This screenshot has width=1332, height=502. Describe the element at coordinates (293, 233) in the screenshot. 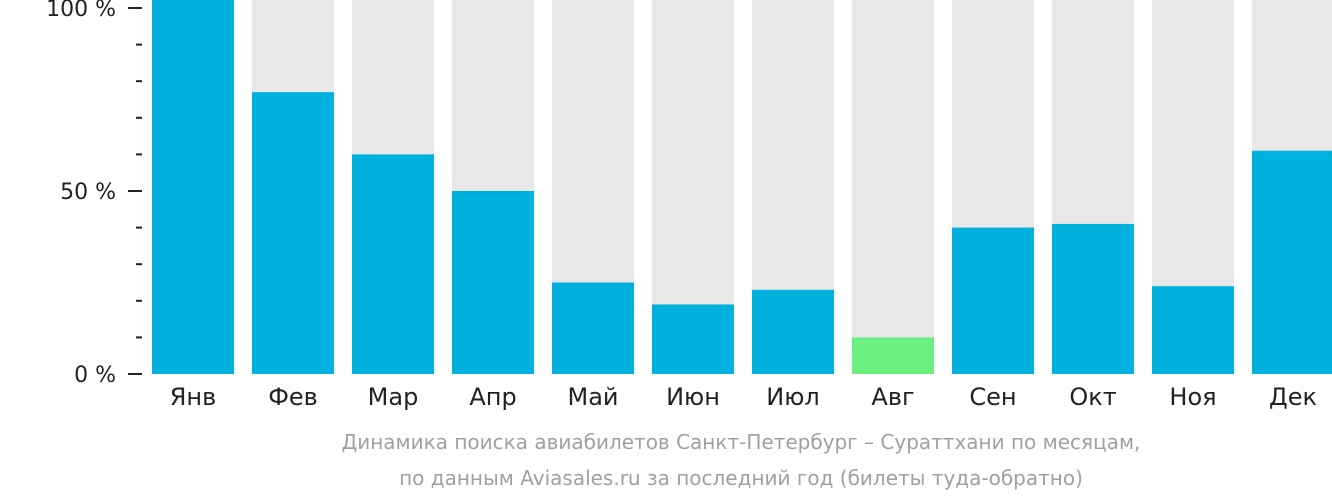

I see `bar-Фев` at that location.